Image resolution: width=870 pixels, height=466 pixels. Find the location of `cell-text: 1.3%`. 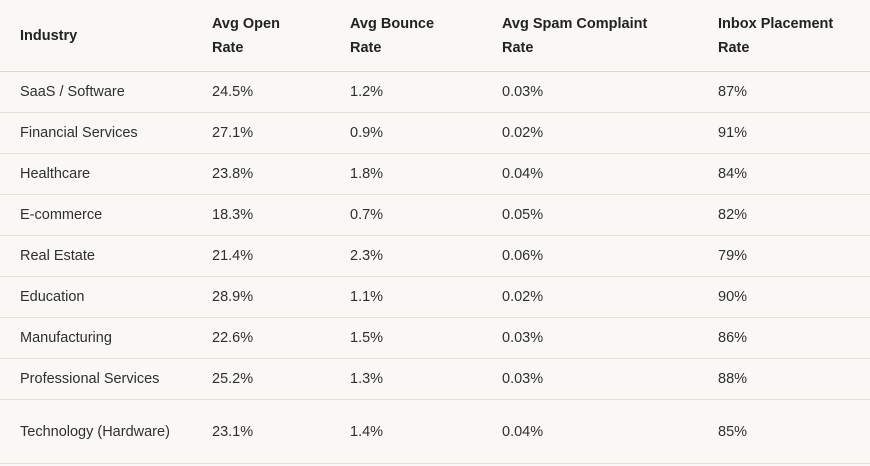

cell-text: 1.3% is located at coordinates (367, 379).